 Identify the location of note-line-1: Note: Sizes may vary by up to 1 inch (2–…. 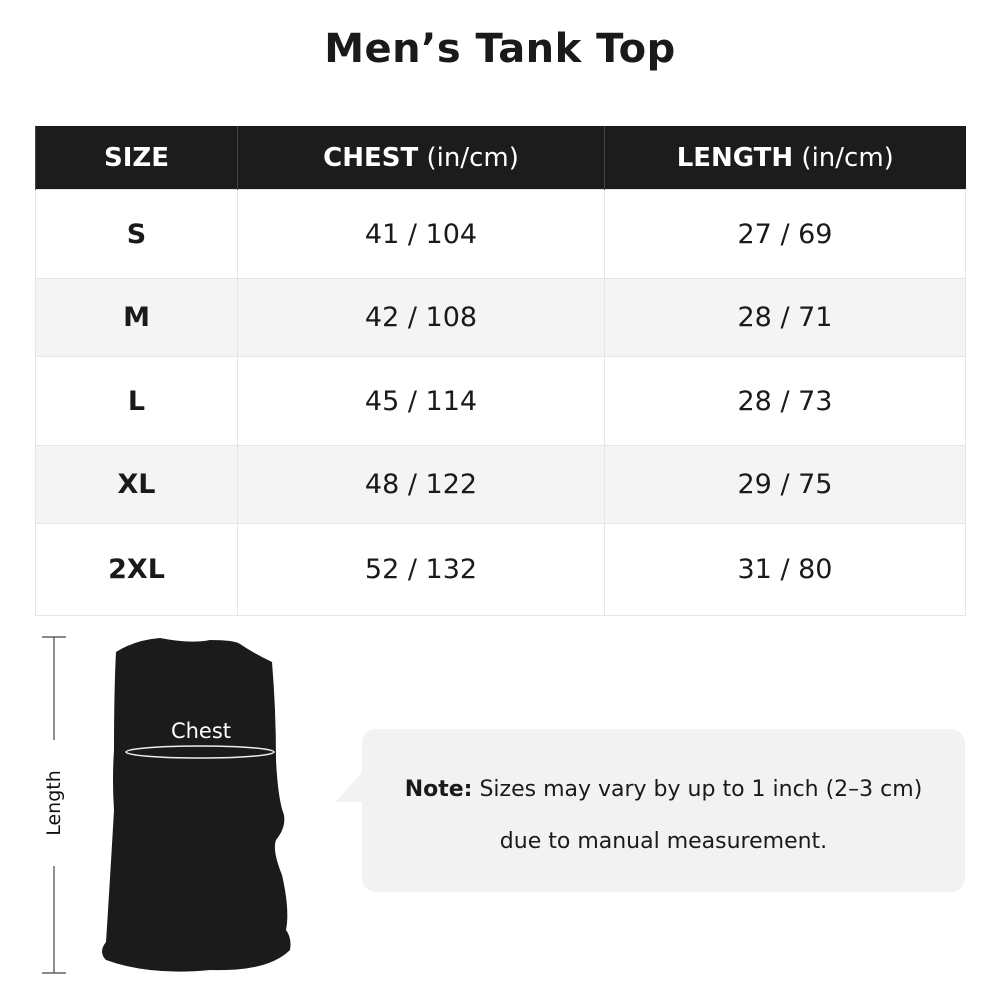
(663, 789).